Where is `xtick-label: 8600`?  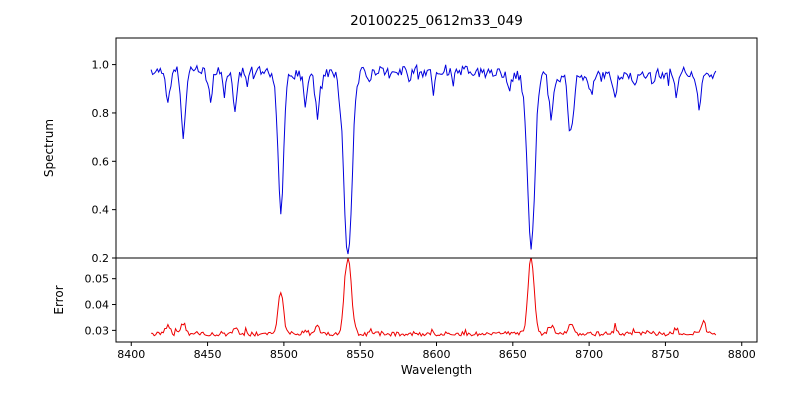
xtick-label: 8600 is located at coordinates (437, 354).